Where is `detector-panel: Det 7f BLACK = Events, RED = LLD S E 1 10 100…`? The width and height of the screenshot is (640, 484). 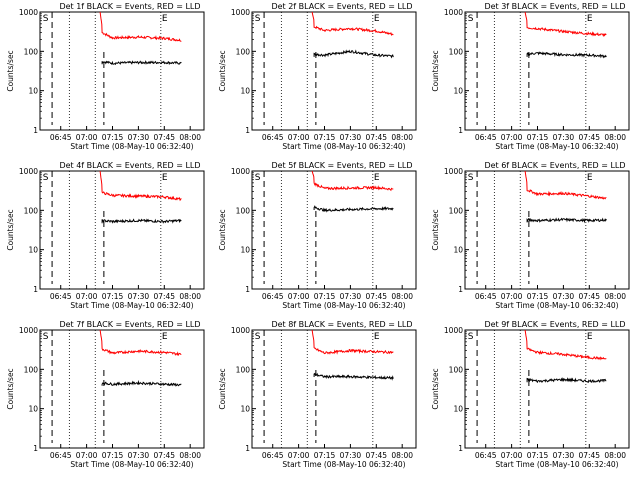
detector-panel: Det 7f BLACK = Events, RED = LLD S E 1 10 100… is located at coordinates (105, 394).